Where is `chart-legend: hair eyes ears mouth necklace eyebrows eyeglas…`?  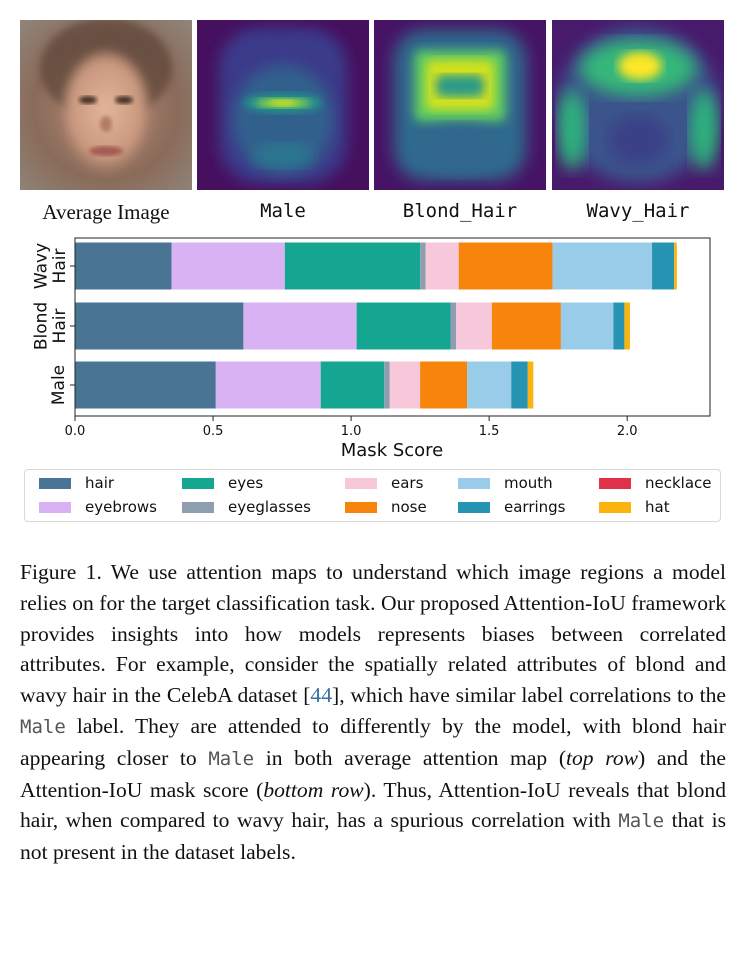 chart-legend: hair eyes ears mouth necklace eyebrows eyeglas… is located at coordinates (372, 495).